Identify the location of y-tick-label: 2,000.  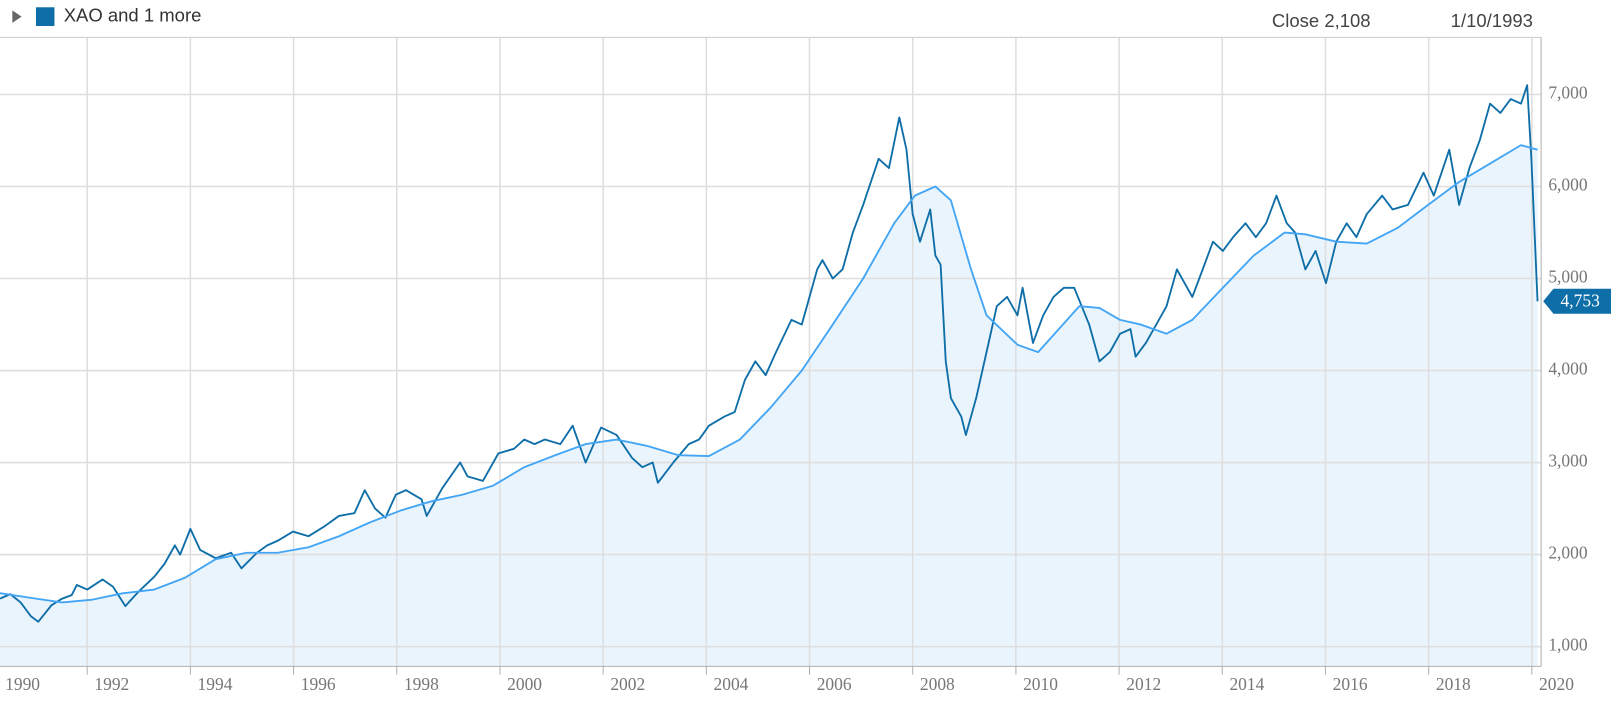
(1567, 553).